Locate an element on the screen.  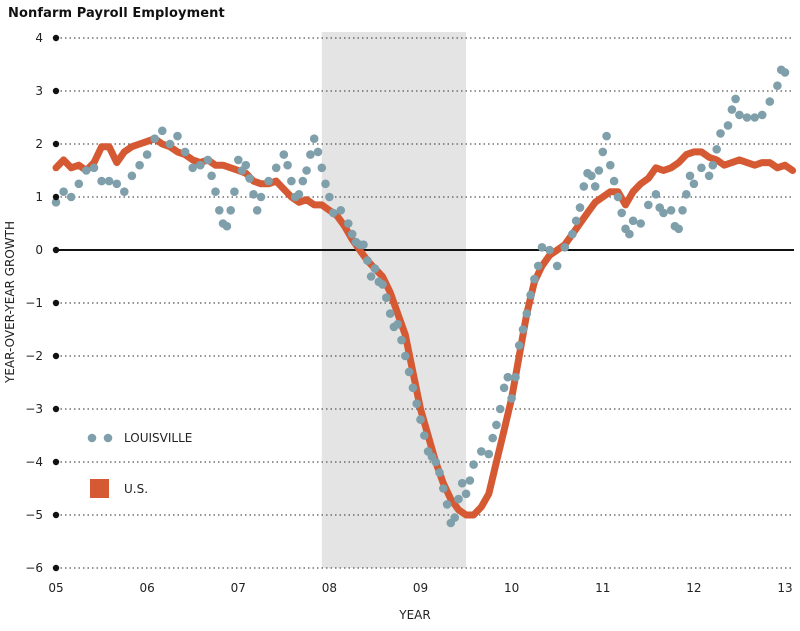
y-tick-label: 2 is located at coordinates (39, 144).